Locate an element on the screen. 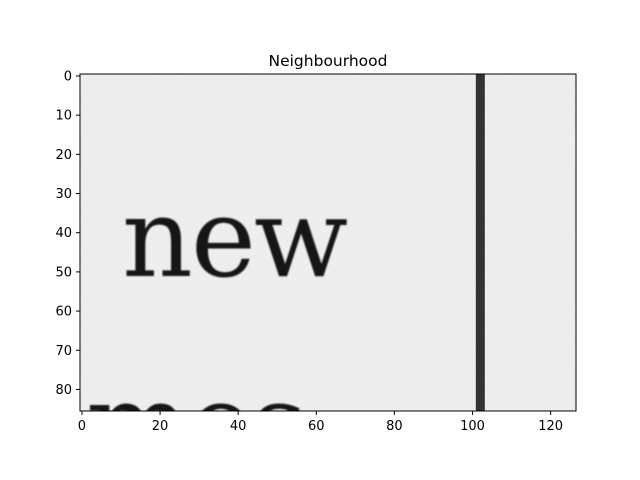  vertical-rule-line is located at coordinates (480, 242).